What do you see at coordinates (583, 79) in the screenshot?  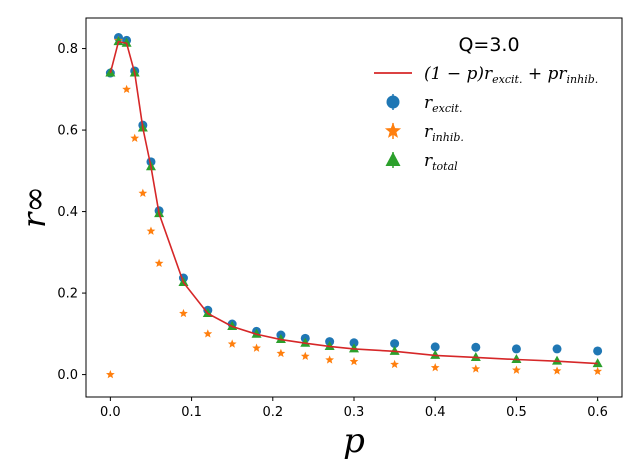 I see `legend-combined-sub2: inhib.` at bounding box center [583, 79].